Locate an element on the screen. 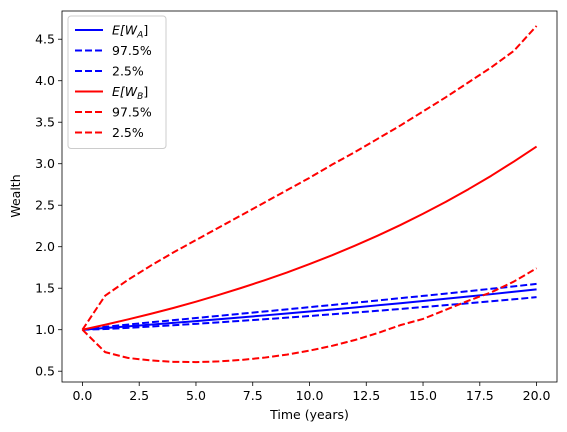 The width and height of the screenshot is (567, 432). x-tick-label: 0.0 is located at coordinates (82, 395).